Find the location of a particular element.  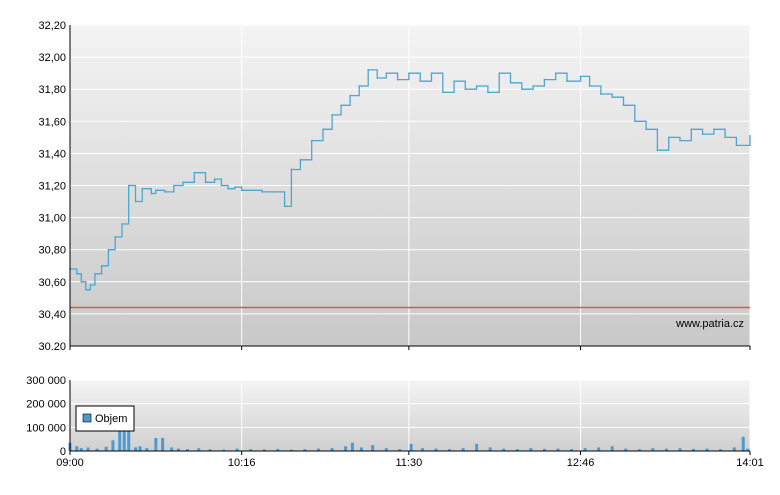

legend-swatch is located at coordinates (87, 418).